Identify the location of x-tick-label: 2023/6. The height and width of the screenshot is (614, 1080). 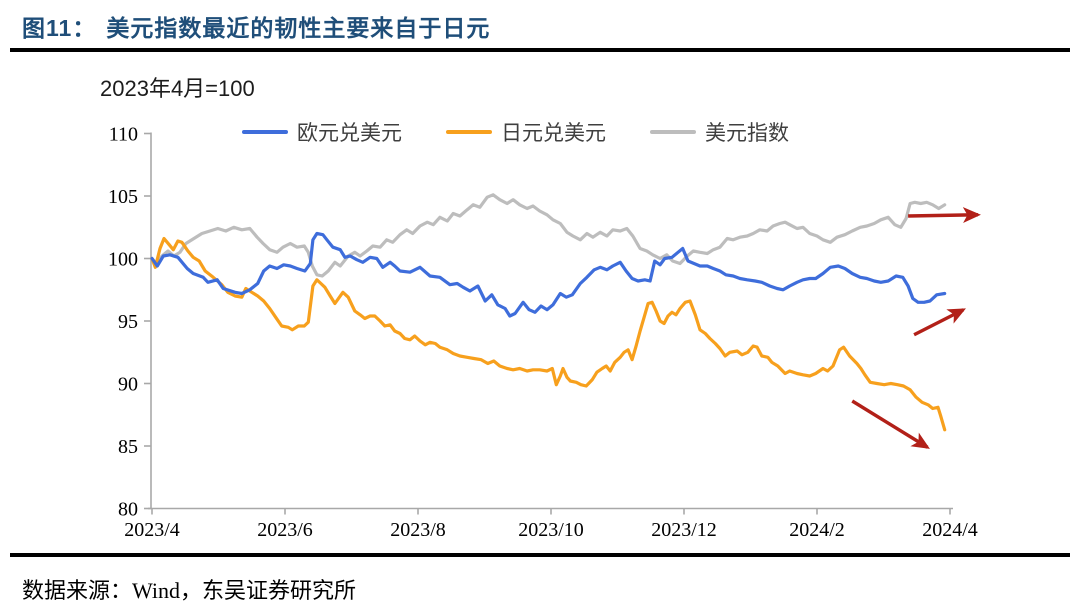
(285, 530).